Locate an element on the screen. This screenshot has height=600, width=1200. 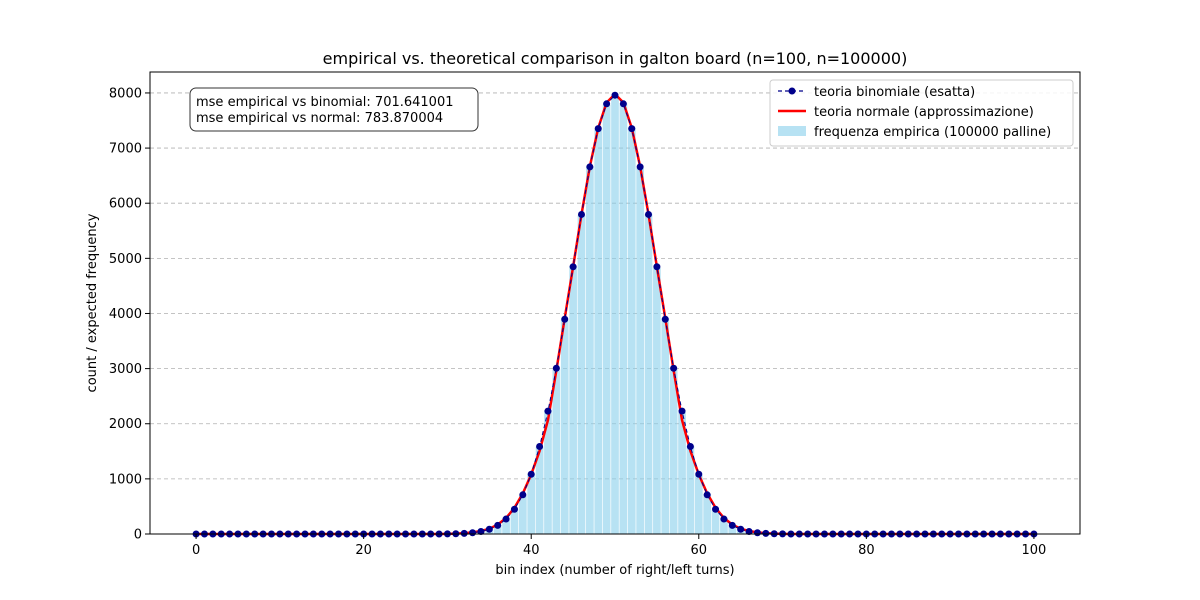
mse-normal-text: mse empirical vs normal: 783.870004 is located at coordinates (319, 118).